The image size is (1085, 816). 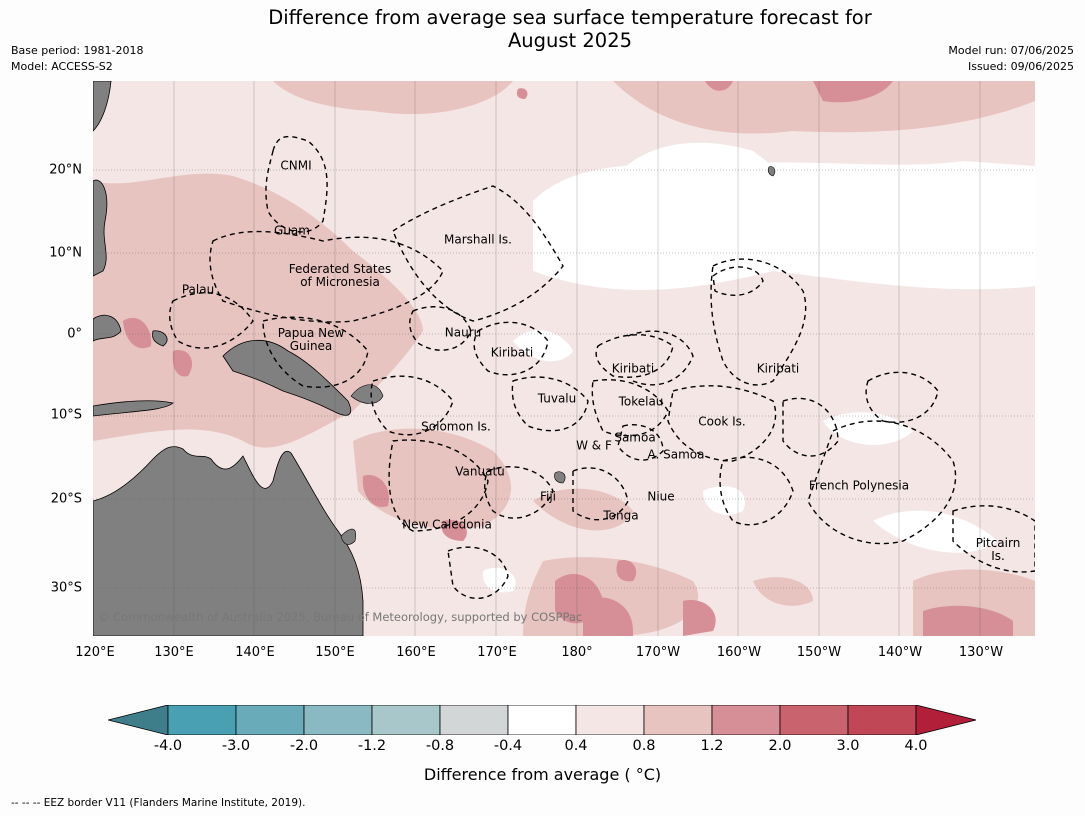 I want to click on label-kiribati-central: Kiribati, so click(x=633, y=368).